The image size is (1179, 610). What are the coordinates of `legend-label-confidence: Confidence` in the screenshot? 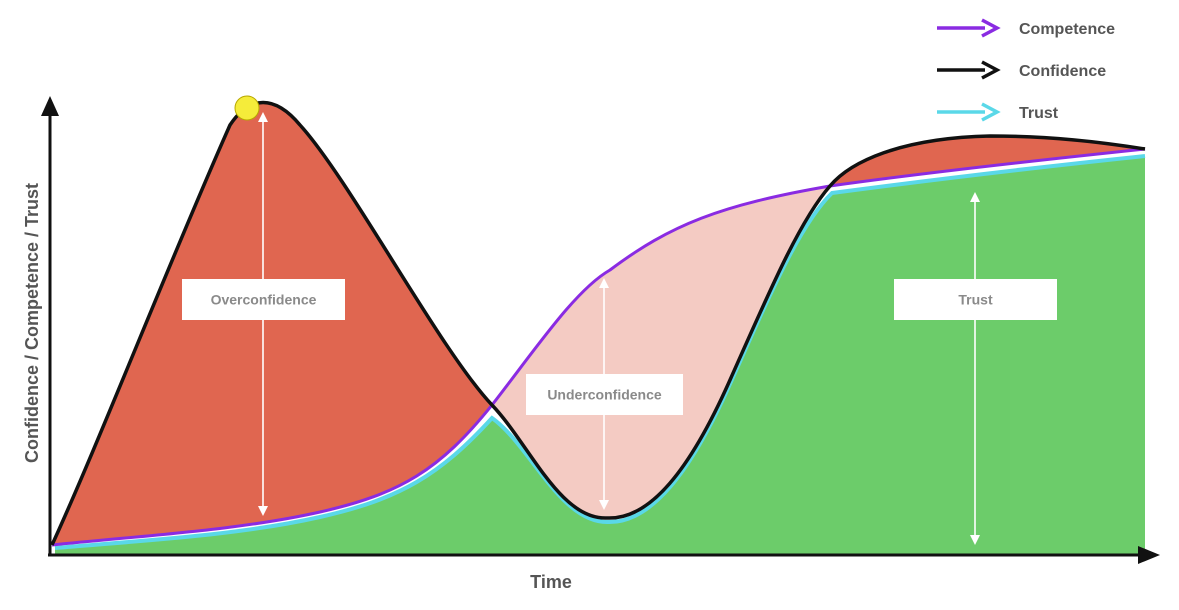 It's located at (1062, 71).